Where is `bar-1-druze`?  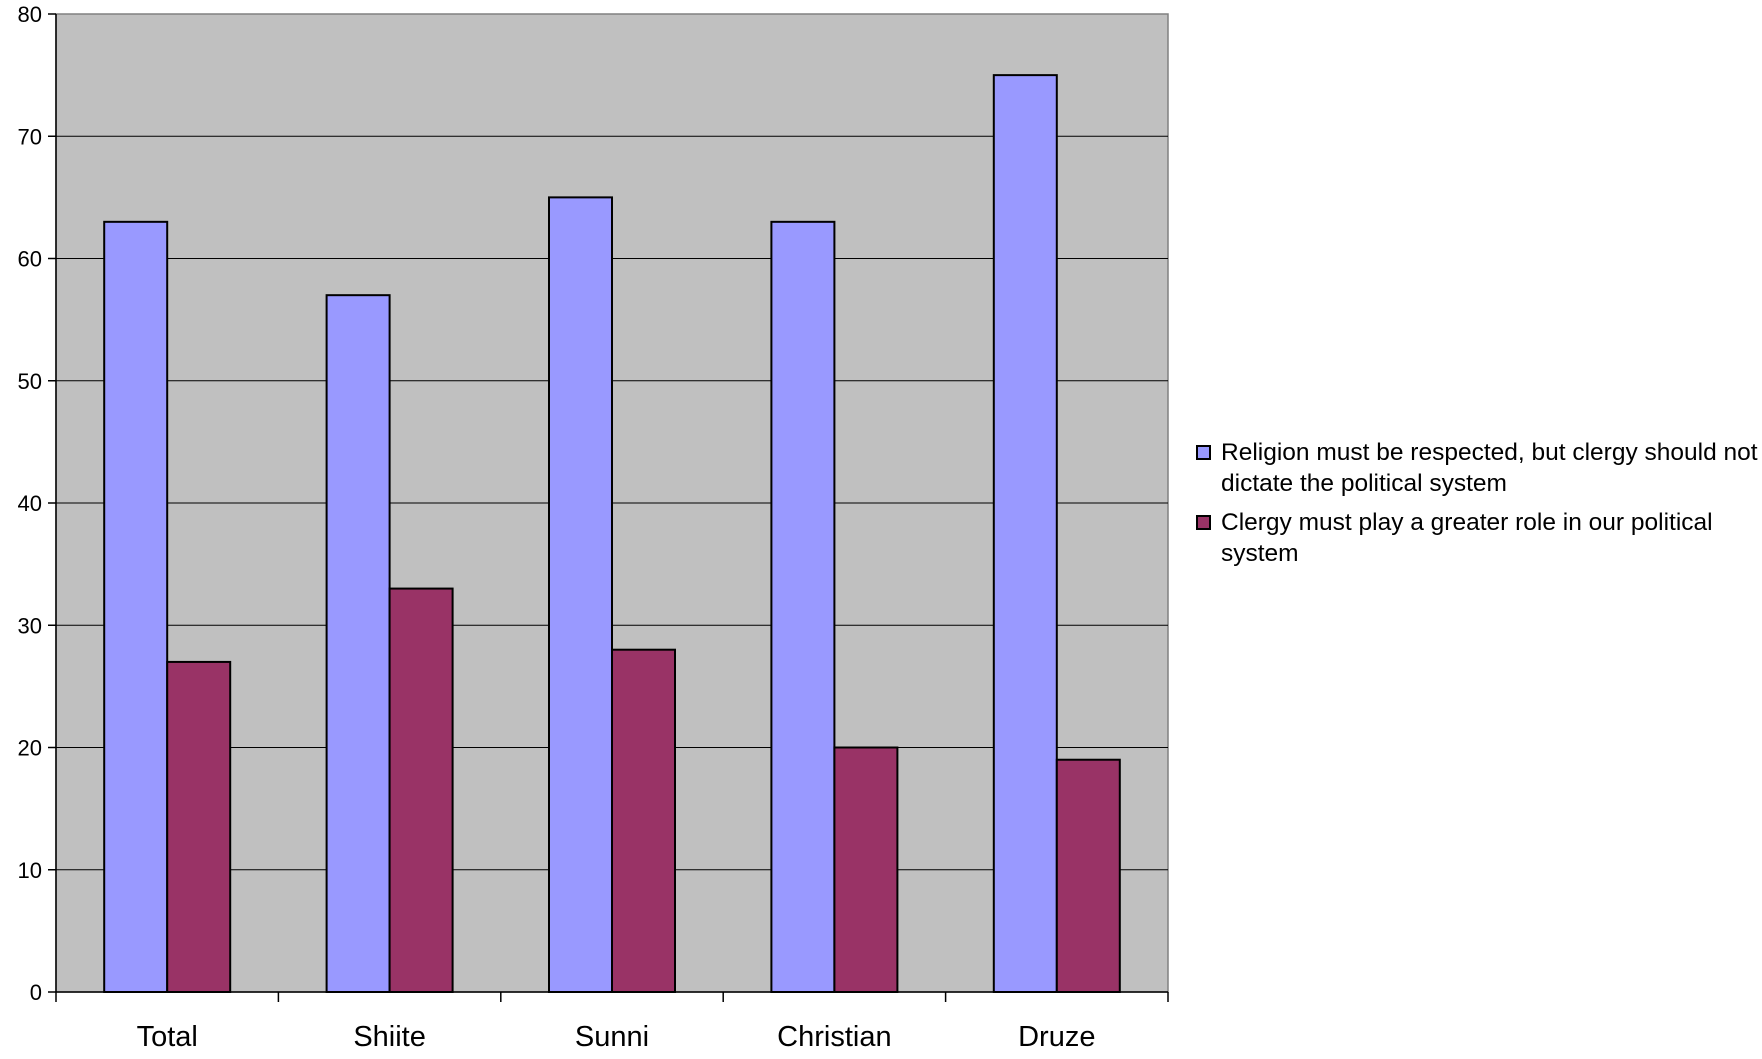
bar-1-druze is located at coordinates (1025, 533).